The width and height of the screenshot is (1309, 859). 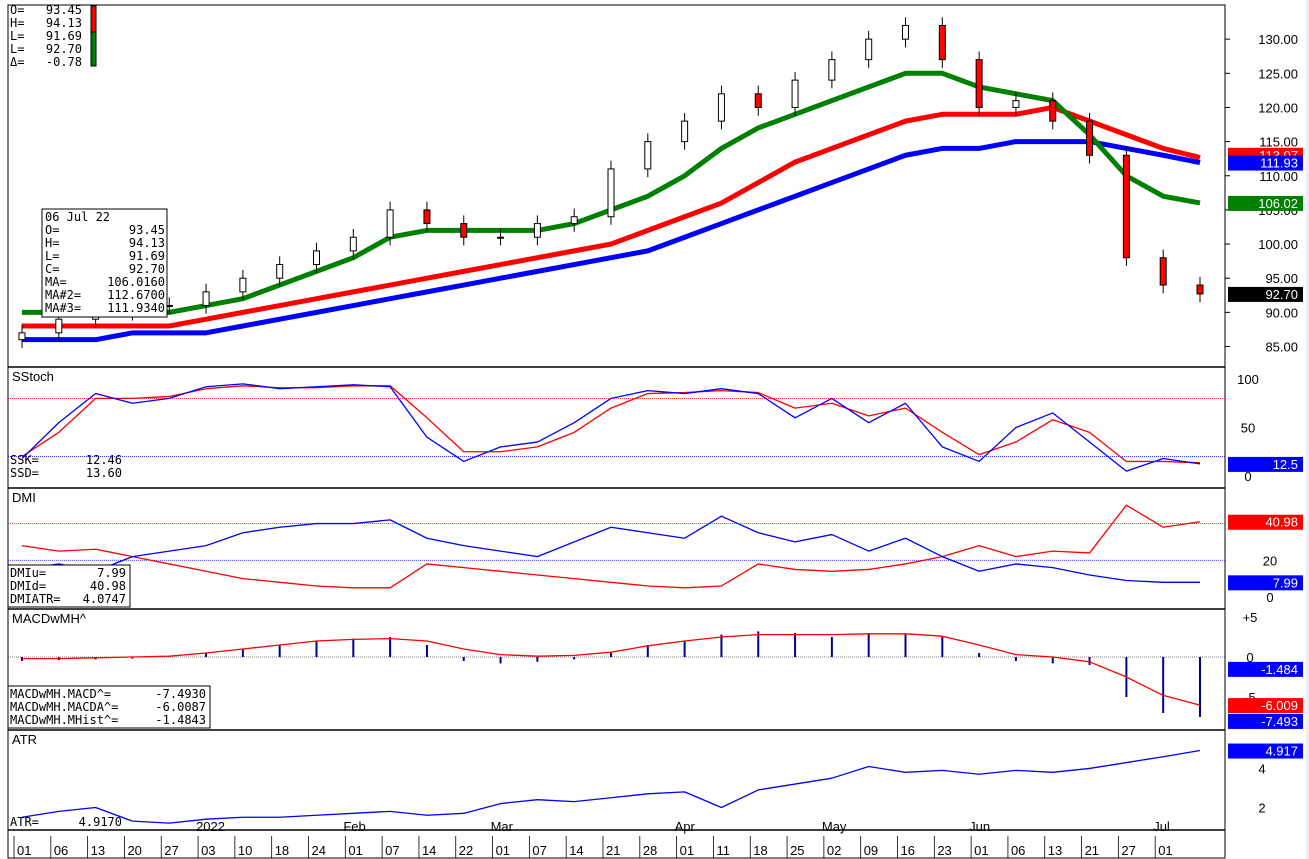 What do you see at coordinates (64, 49) in the screenshot?
I see `header-value: 92.70` at bounding box center [64, 49].